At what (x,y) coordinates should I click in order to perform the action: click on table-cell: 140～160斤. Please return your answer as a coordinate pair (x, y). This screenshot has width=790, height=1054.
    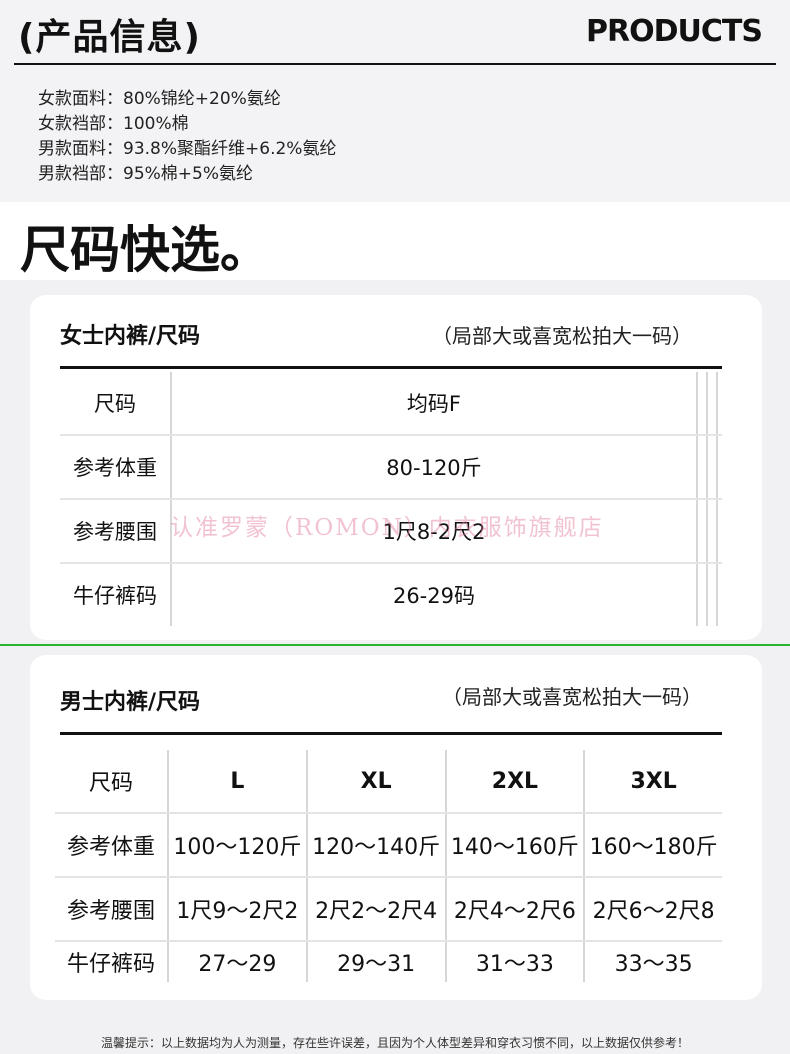
    Looking at the image, I should click on (514, 845).